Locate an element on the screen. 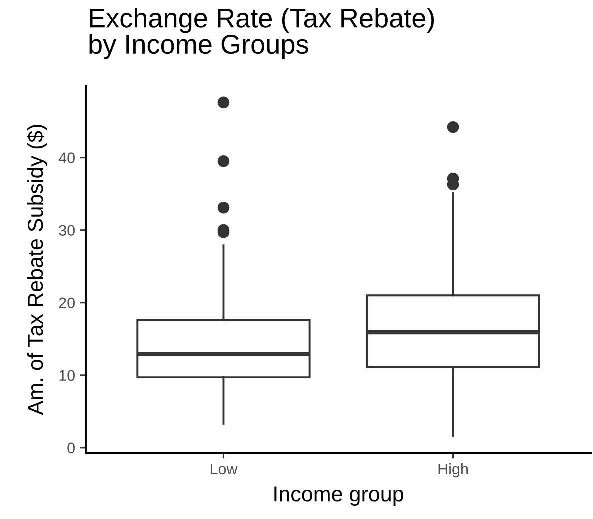 This screenshot has height=519, width=593. x-axis-title: Income group is located at coordinates (339, 496).